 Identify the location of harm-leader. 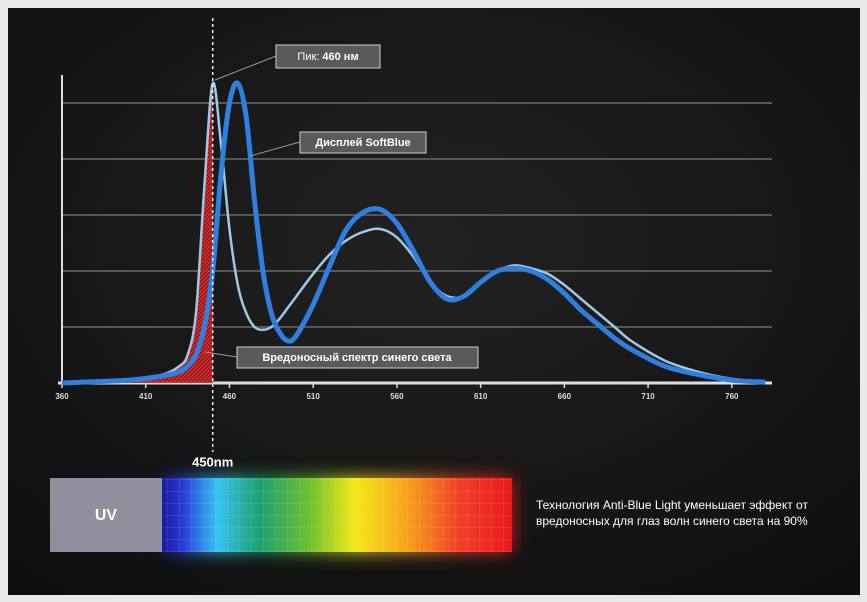
(221, 354).